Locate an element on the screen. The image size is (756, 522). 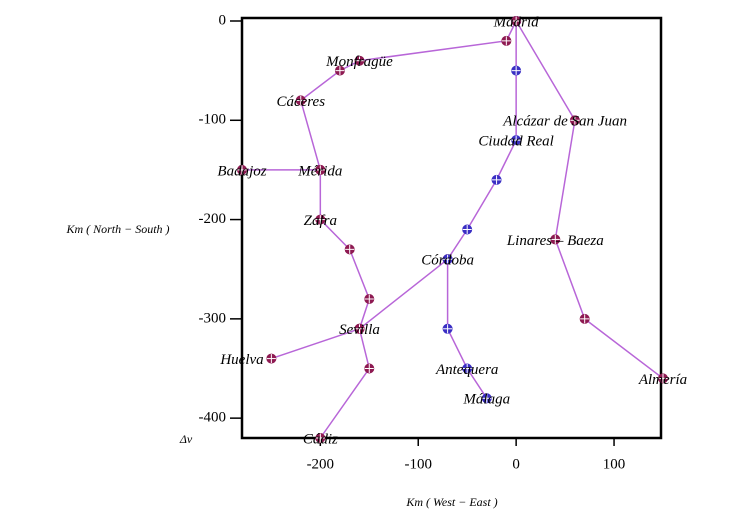
city-label: Ciudad Real is located at coordinates (515, 142).